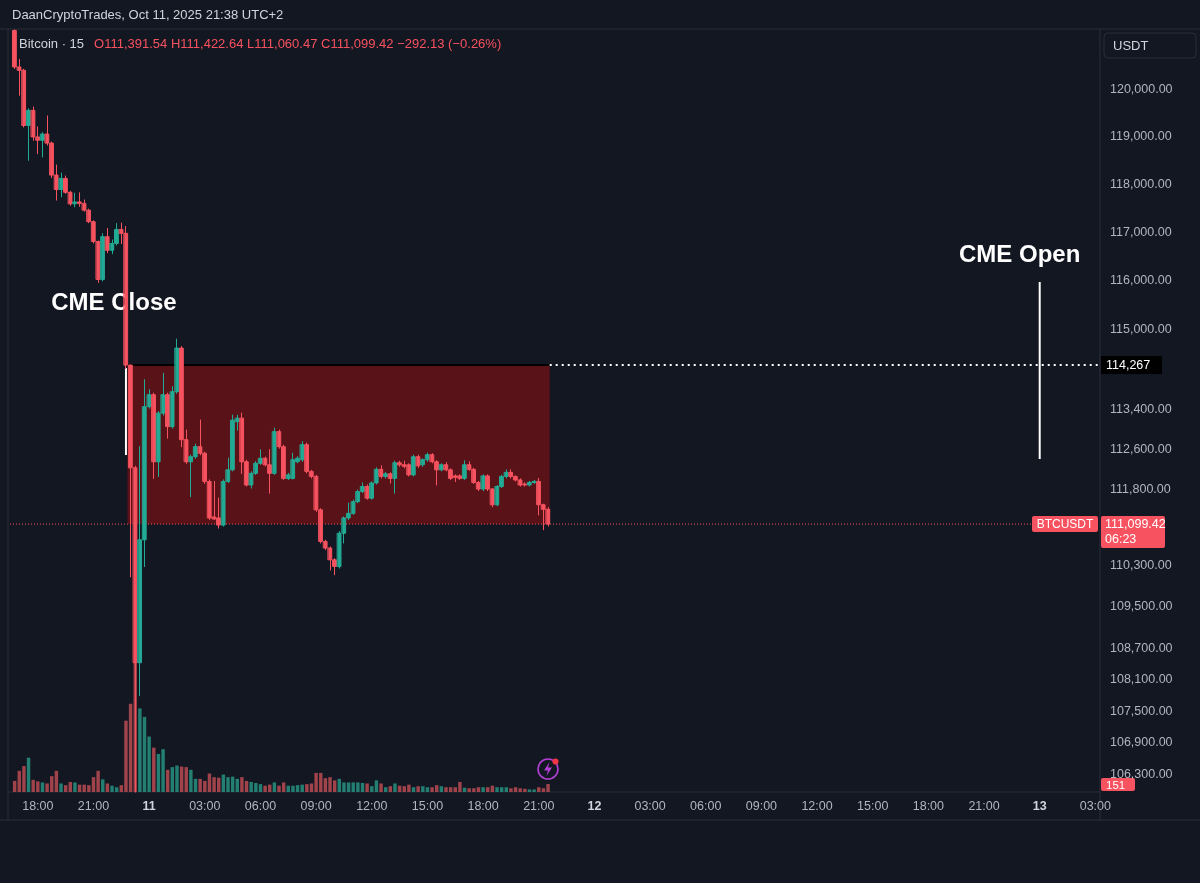 The height and width of the screenshot is (883, 1200). What do you see at coordinates (1141, 183) in the screenshot?
I see `y-tick-label: 118,000.00` at bounding box center [1141, 183].